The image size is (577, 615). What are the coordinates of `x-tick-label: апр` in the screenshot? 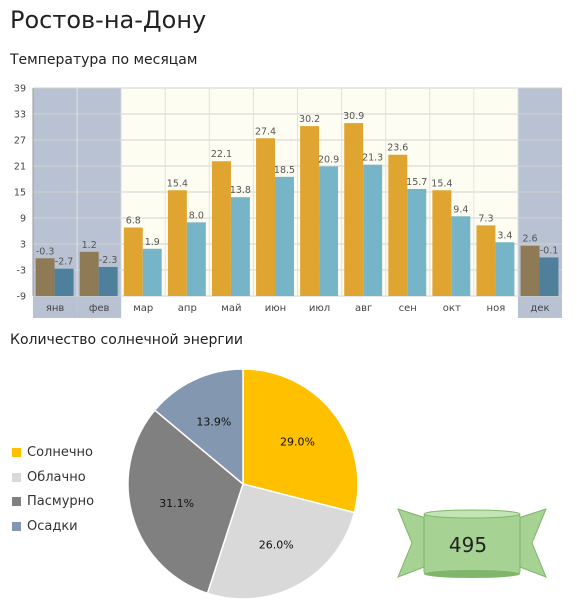 It's located at (187, 308).